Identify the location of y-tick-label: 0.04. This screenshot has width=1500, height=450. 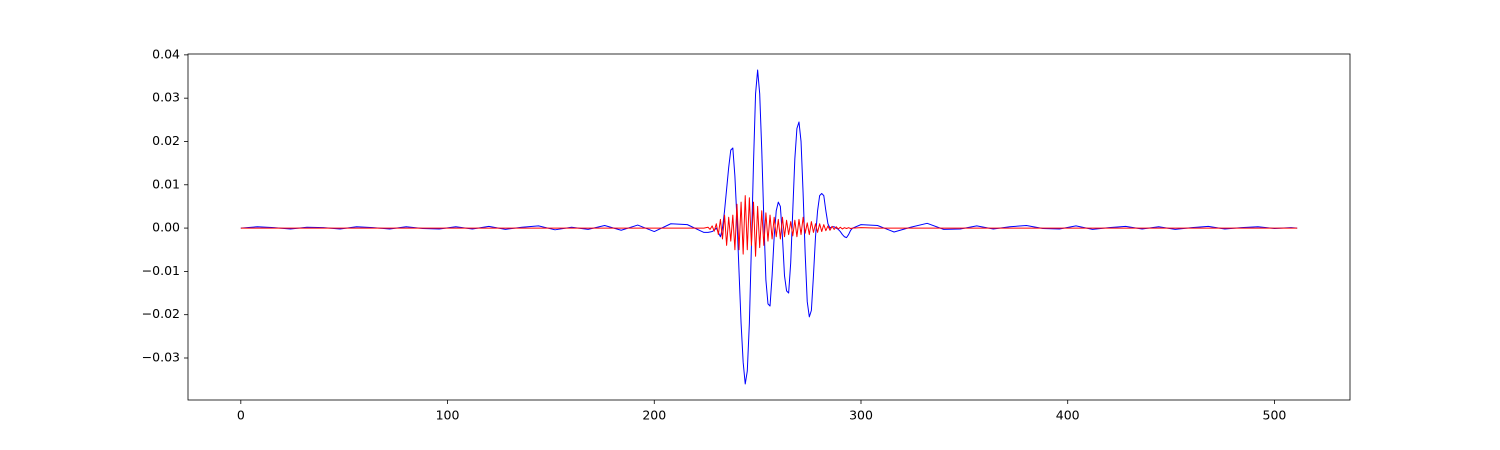
(166, 53).